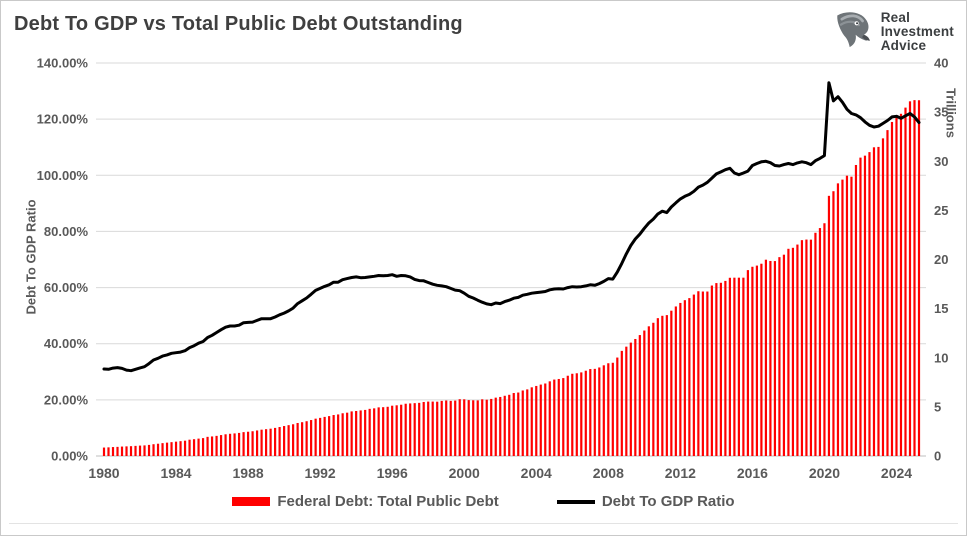 This screenshot has width=967, height=536. Describe the element at coordinates (66, 287) in the screenshot. I see `svg-text: 60.00%` at that location.